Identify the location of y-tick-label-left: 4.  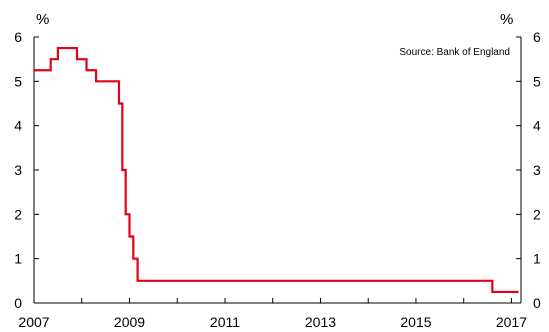
(18, 126).